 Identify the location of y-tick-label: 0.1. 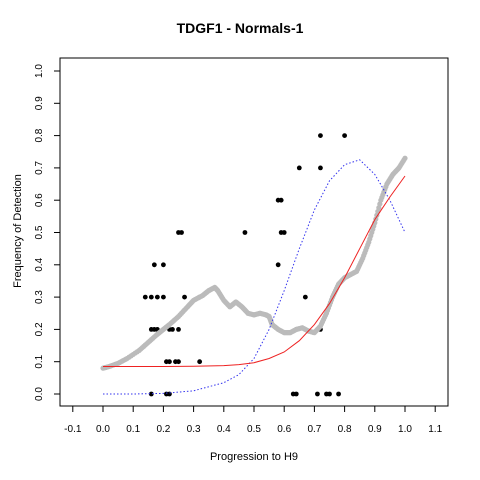
(39, 361).